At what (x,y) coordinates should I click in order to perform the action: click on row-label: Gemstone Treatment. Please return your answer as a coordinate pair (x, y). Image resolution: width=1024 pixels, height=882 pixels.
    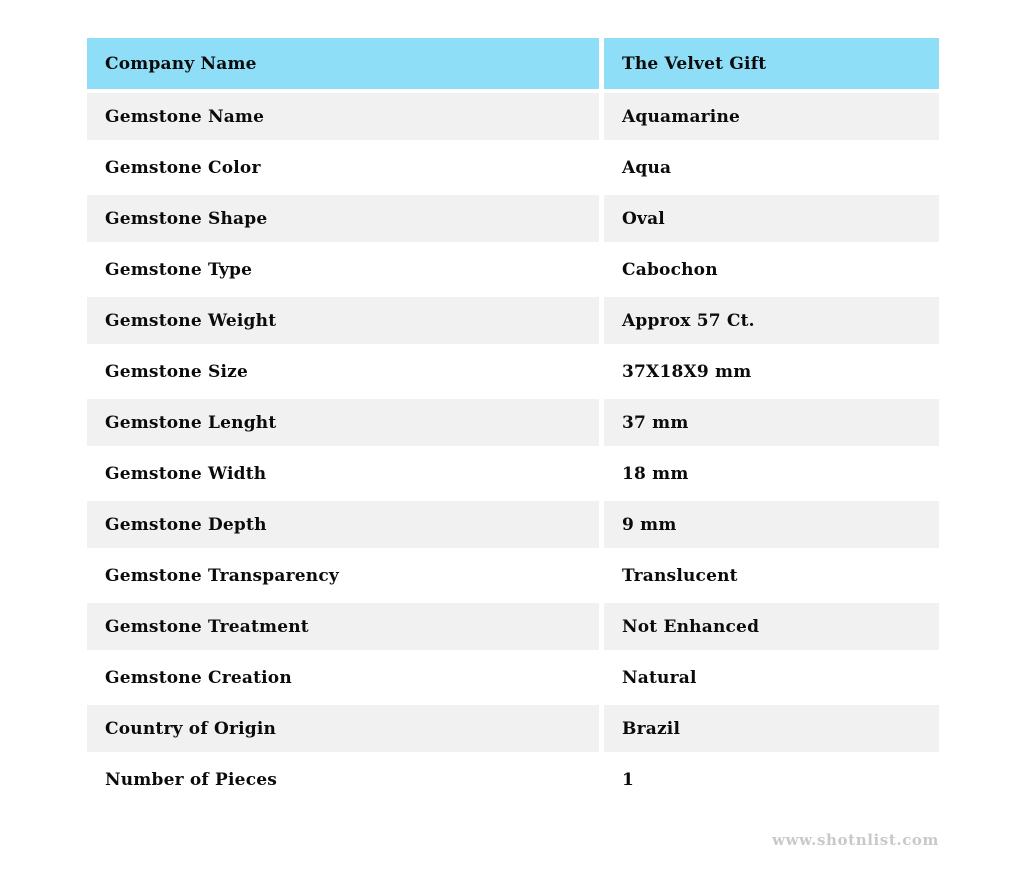
    Looking at the image, I should click on (207, 626).